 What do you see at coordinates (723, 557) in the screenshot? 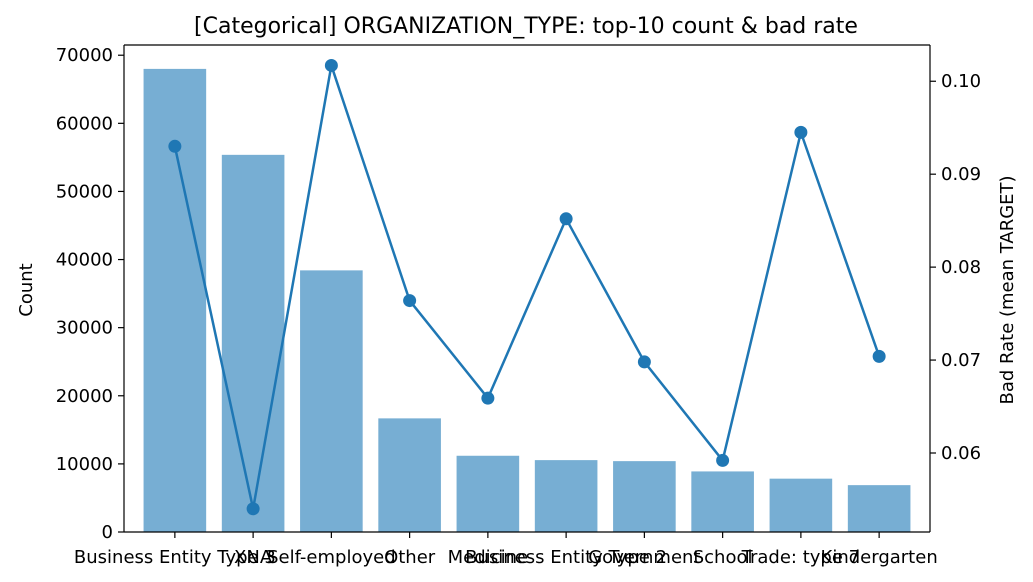
I see `x-tick-label: School` at bounding box center [723, 557].